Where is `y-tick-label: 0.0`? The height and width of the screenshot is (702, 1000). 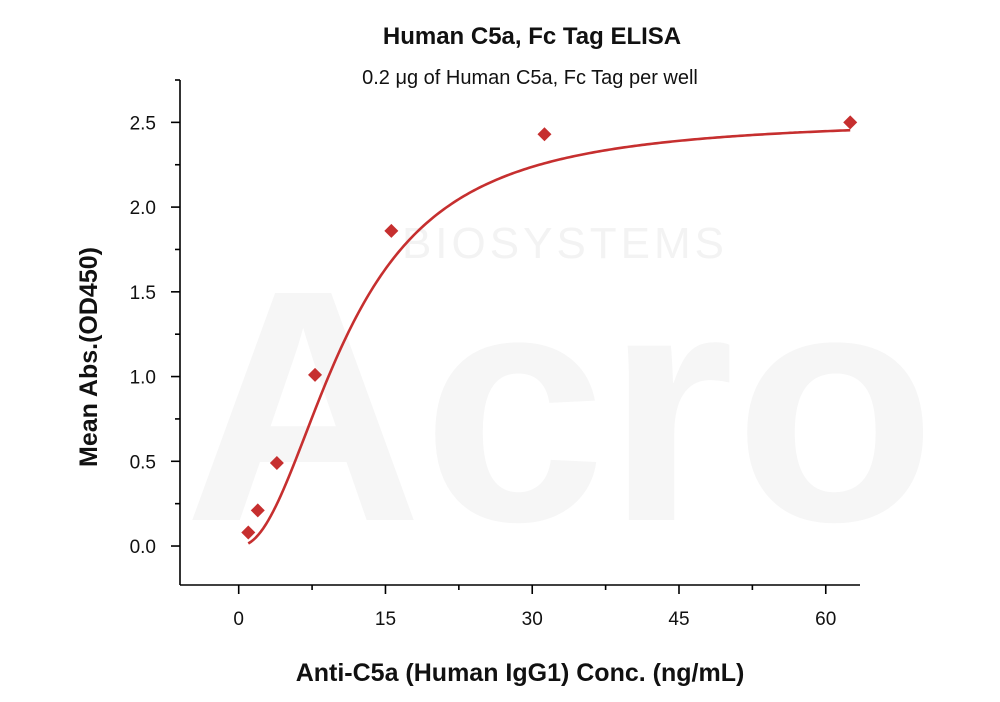
y-tick-label: 0.0 is located at coordinates (143, 547).